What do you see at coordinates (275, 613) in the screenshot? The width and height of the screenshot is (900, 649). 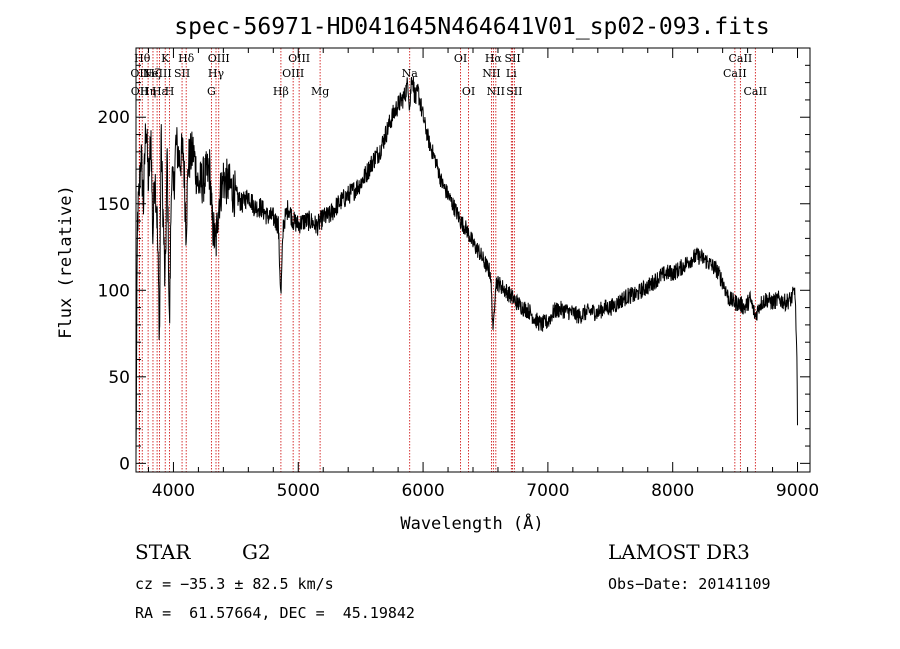 I see `coordinates-text: RA = 61.57664, DEC = 45.19842` at bounding box center [275, 613].